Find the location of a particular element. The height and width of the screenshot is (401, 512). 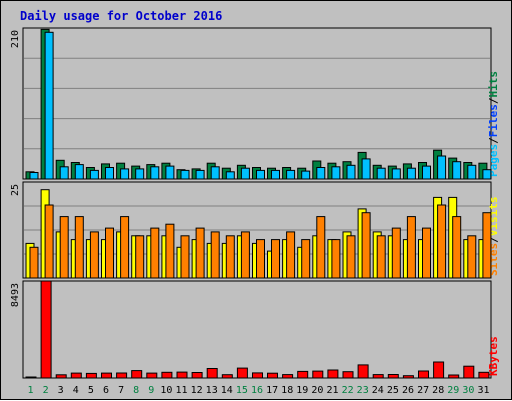

x-tick-label-day-20: 20 is located at coordinates (317, 390).